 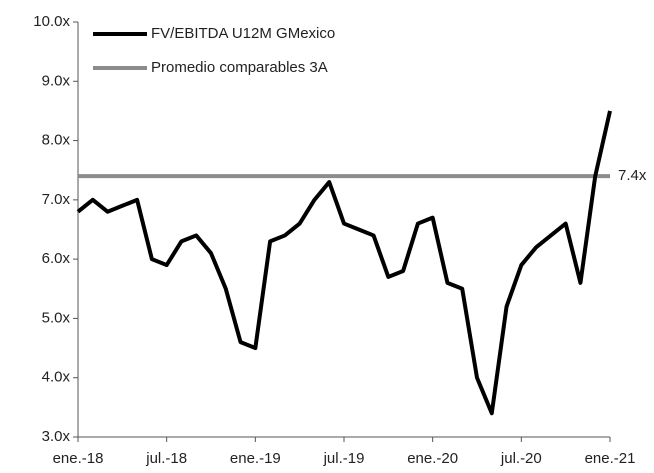 I want to click on y-tick-label: 9.0x, so click(x=56, y=80).